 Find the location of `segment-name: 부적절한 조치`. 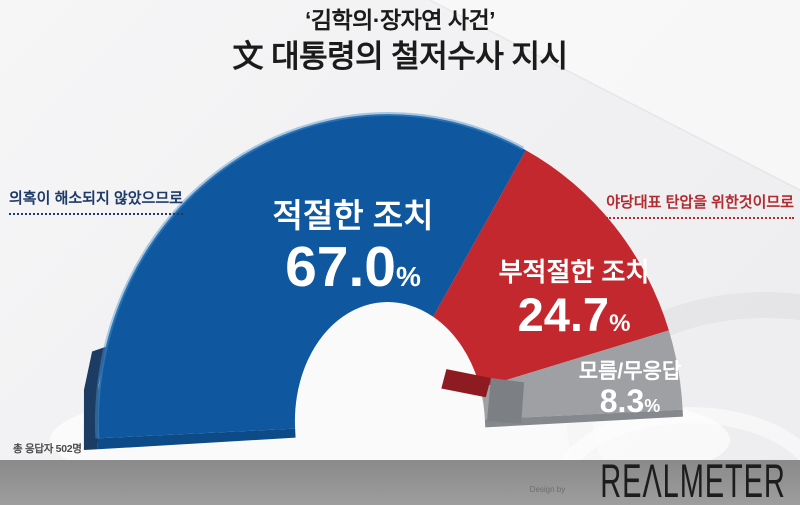

segment-name: 부적절한 조치 is located at coordinates (574, 272).